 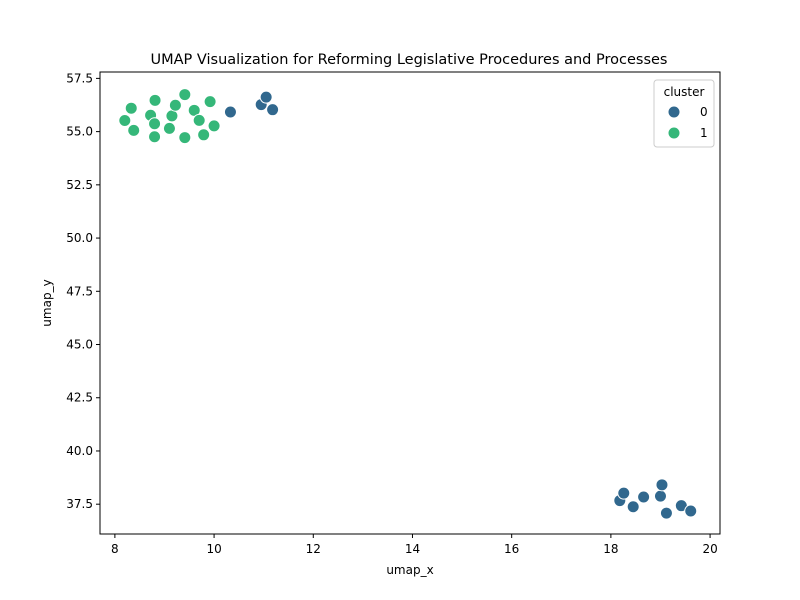 I want to click on x-tick-label: 12, so click(x=313, y=549).